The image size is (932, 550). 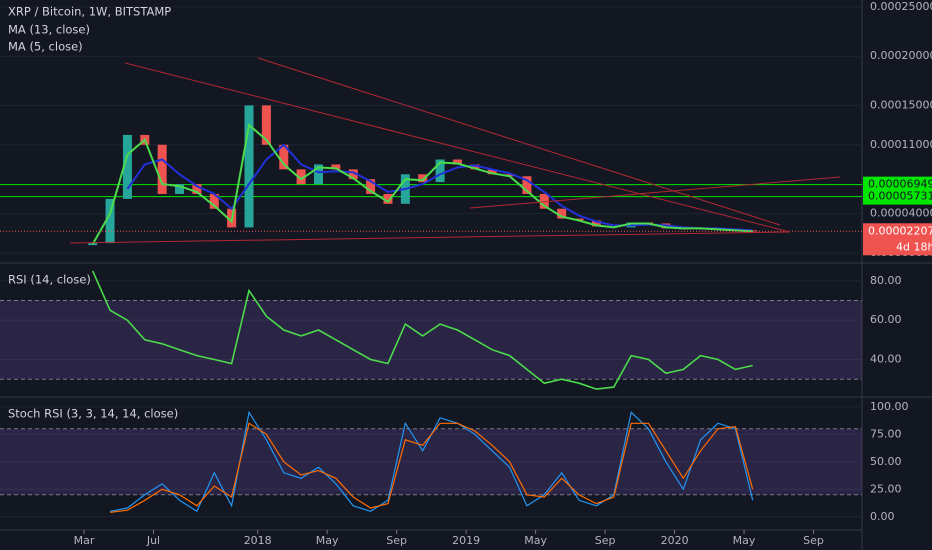 I want to click on y-tick-label: 25.00, so click(x=886, y=488).